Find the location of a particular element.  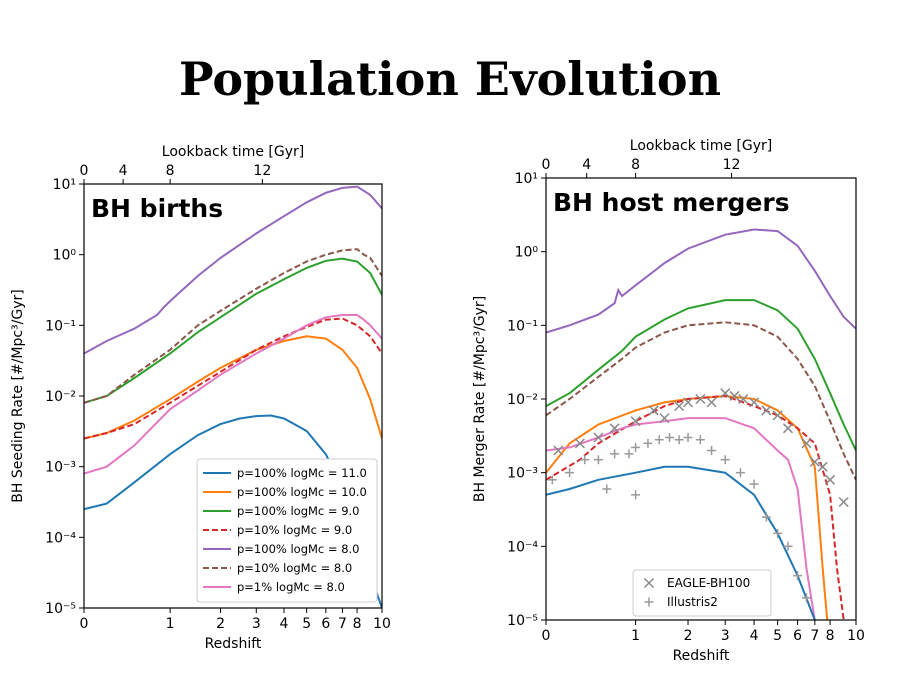

panel-label: BH births is located at coordinates (157, 208).